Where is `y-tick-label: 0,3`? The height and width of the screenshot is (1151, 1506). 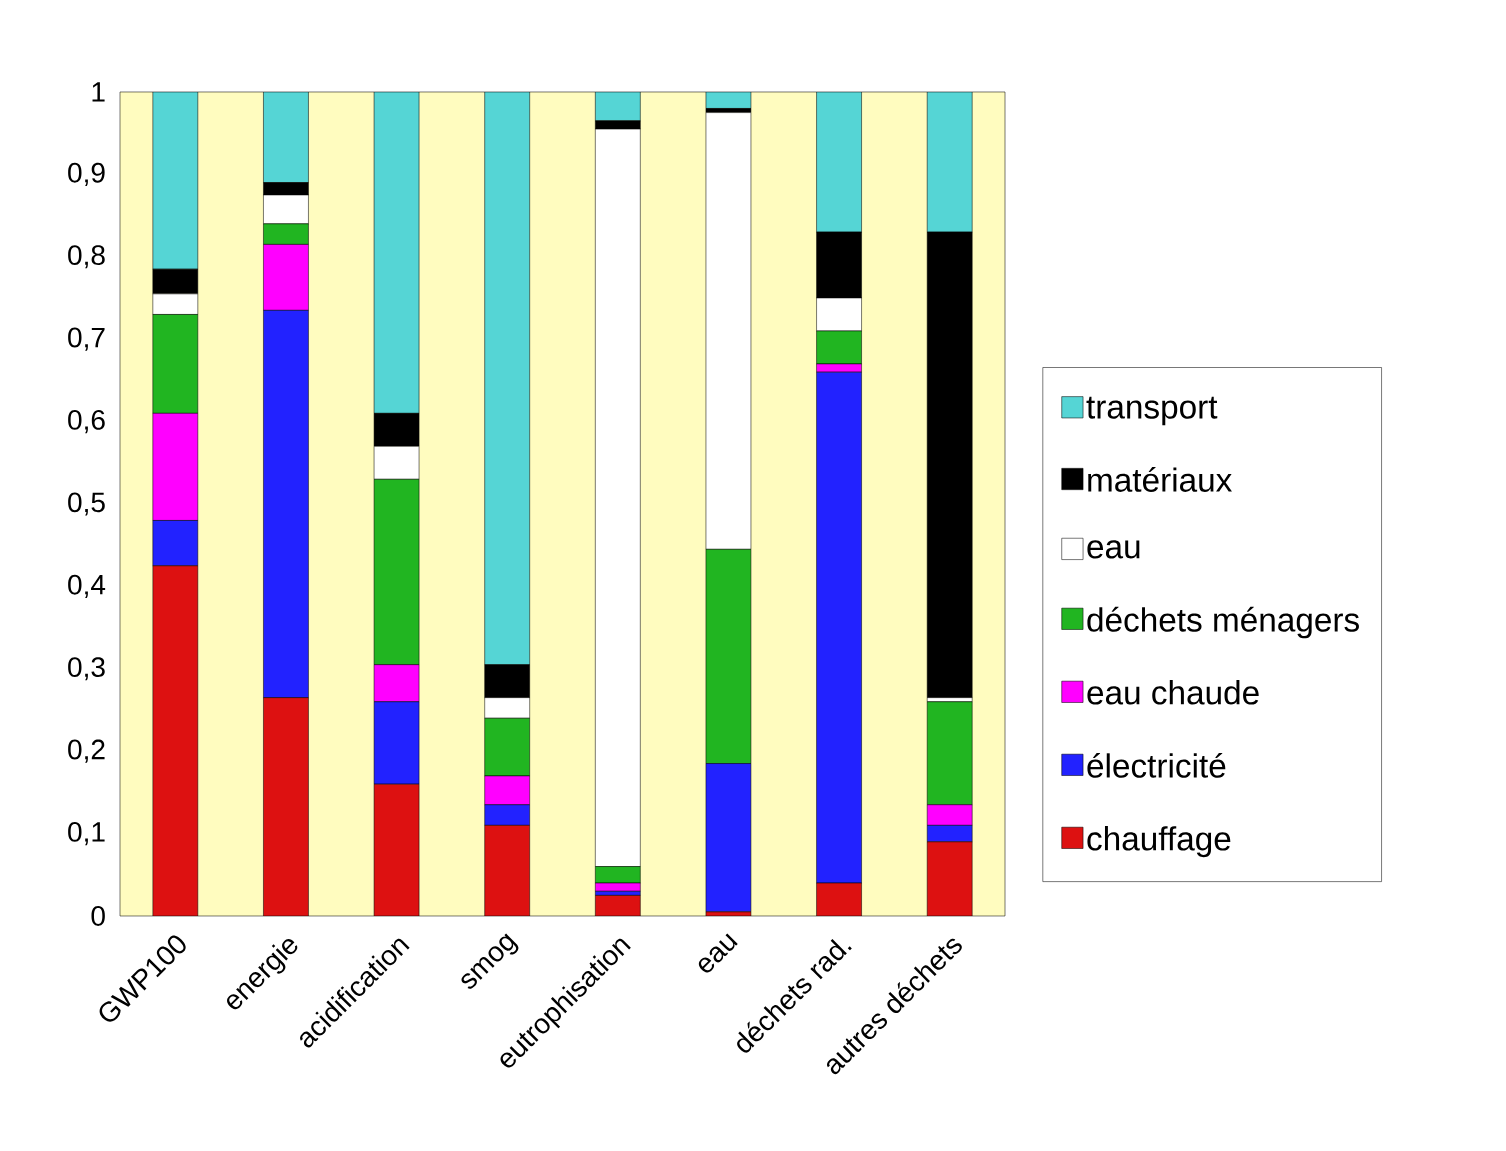 y-tick-label: 0,3 is located at coordinates (86, 669).